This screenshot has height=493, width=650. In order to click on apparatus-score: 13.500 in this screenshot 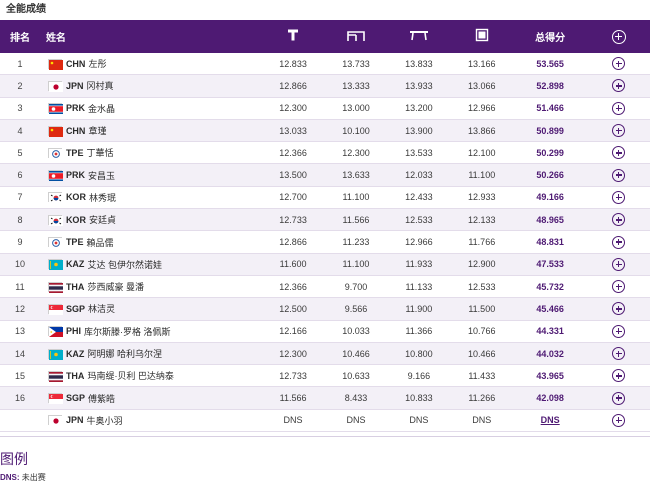, I will do `click(293, 175)`.